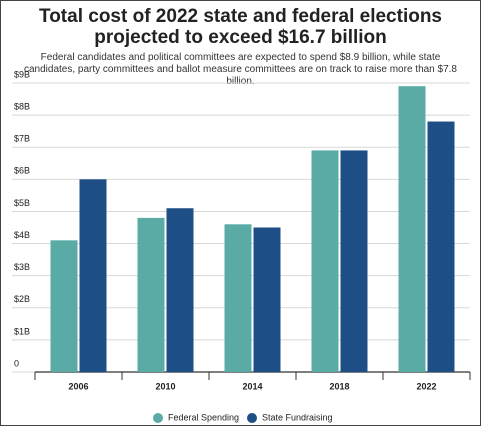  What do you see at coordinates (22, 139) in the screenshot?
I see `y-tick-label: $7B` at bounding box center [22, 139].